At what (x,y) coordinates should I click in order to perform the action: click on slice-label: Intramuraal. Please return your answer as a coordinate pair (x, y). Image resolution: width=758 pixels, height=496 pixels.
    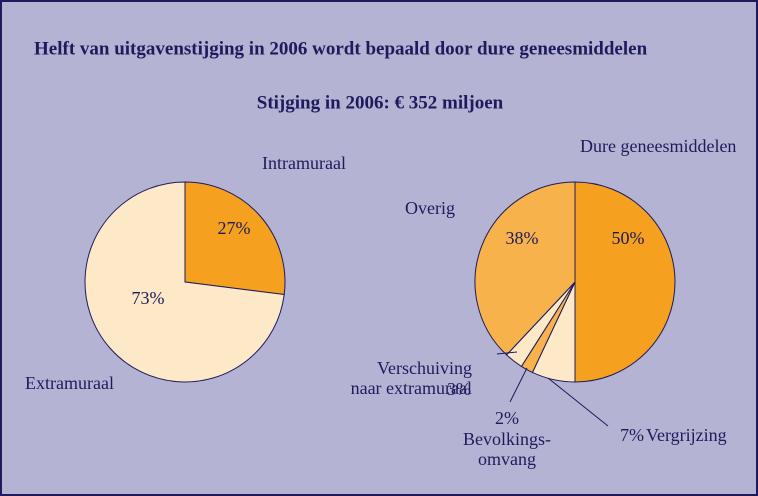
    Looking at the image, I should click on (304, 163).